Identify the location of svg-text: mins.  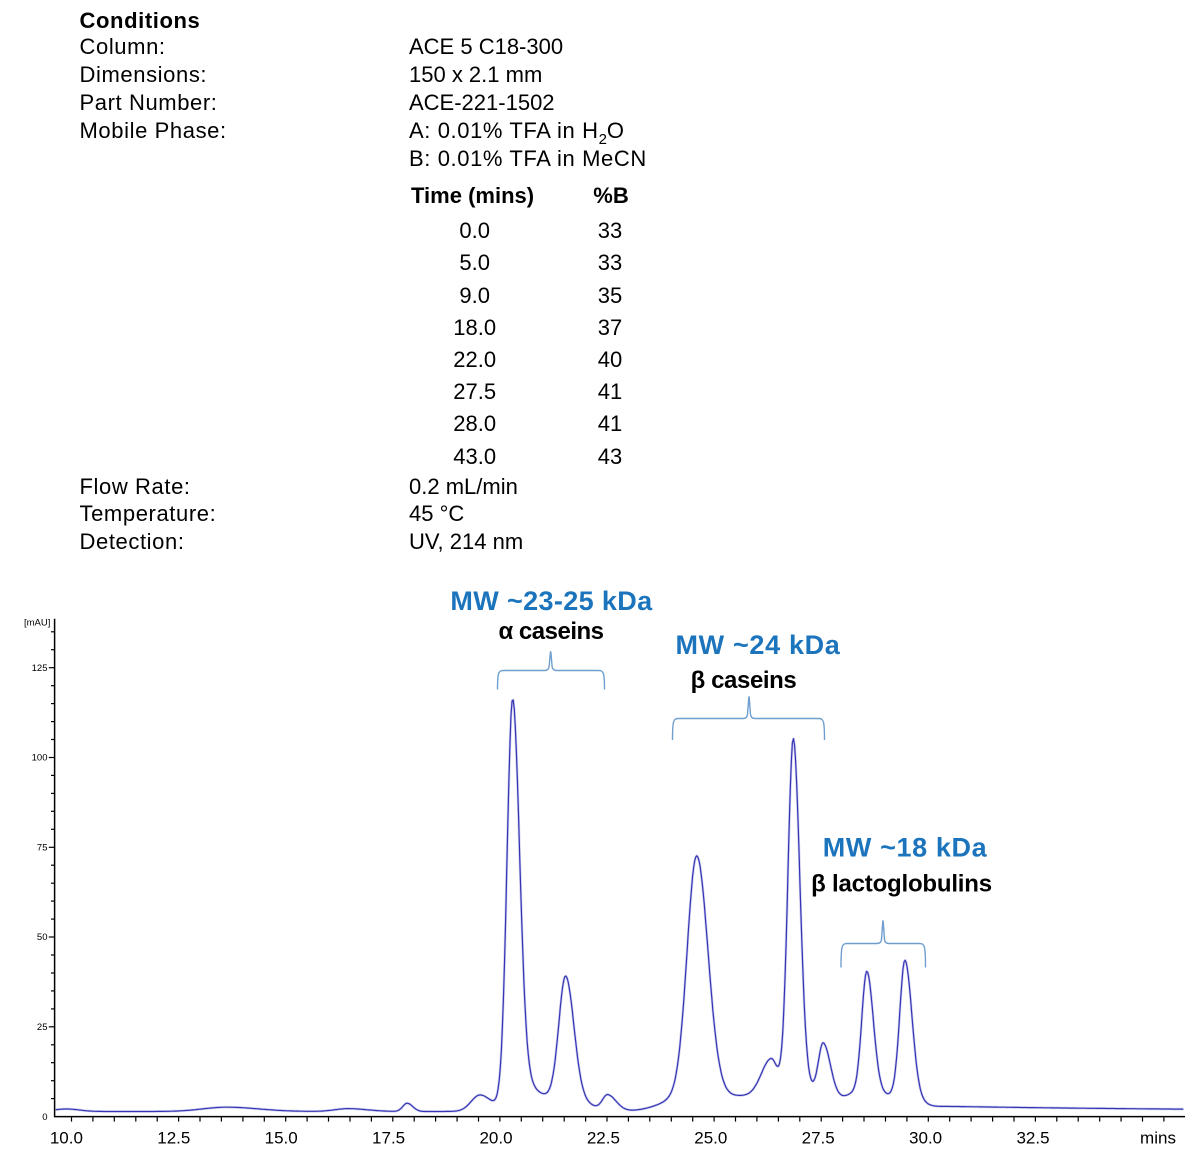
(1158, 1138).